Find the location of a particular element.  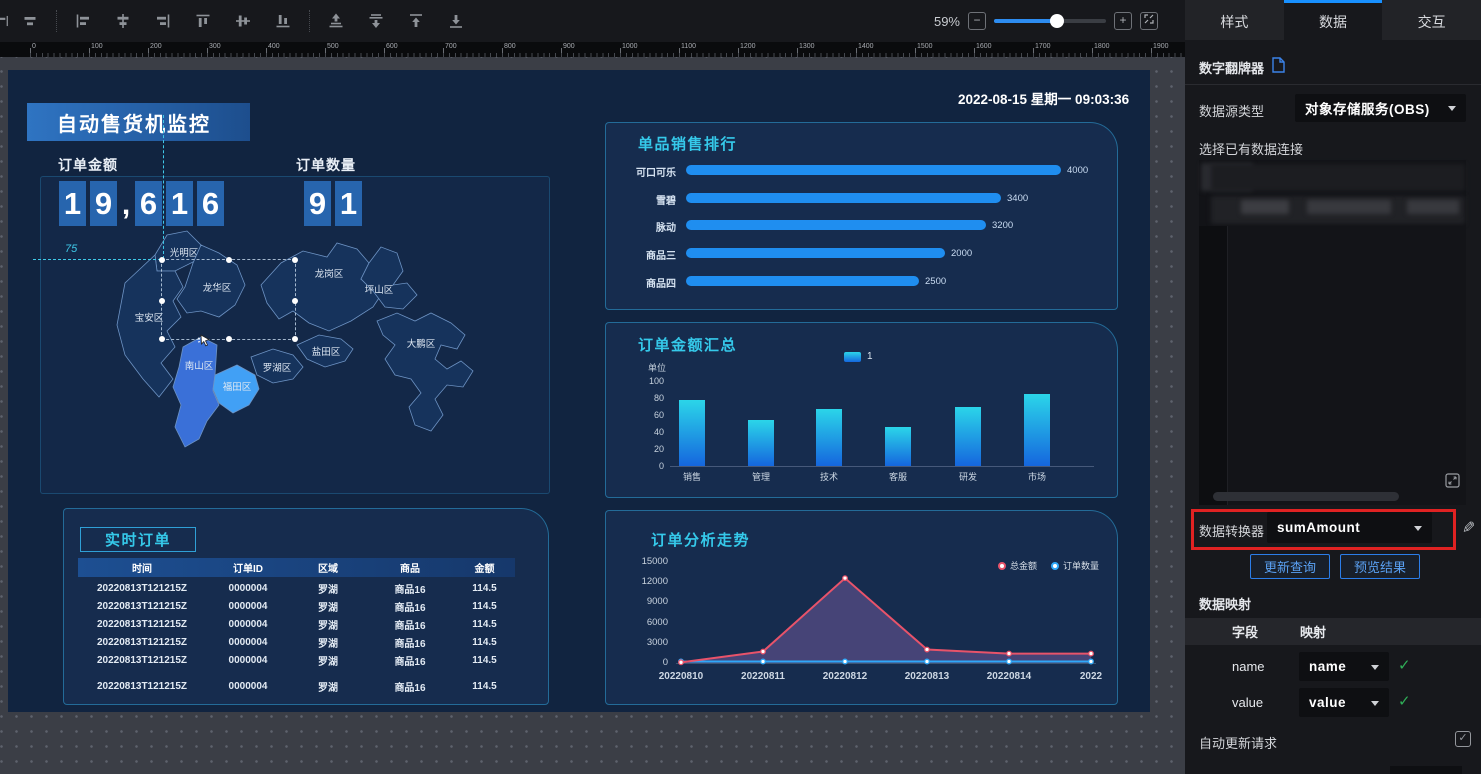

datetime-widget: 2022-08-15 星期一 09:03:36 is located at coordinates (1044, 99).